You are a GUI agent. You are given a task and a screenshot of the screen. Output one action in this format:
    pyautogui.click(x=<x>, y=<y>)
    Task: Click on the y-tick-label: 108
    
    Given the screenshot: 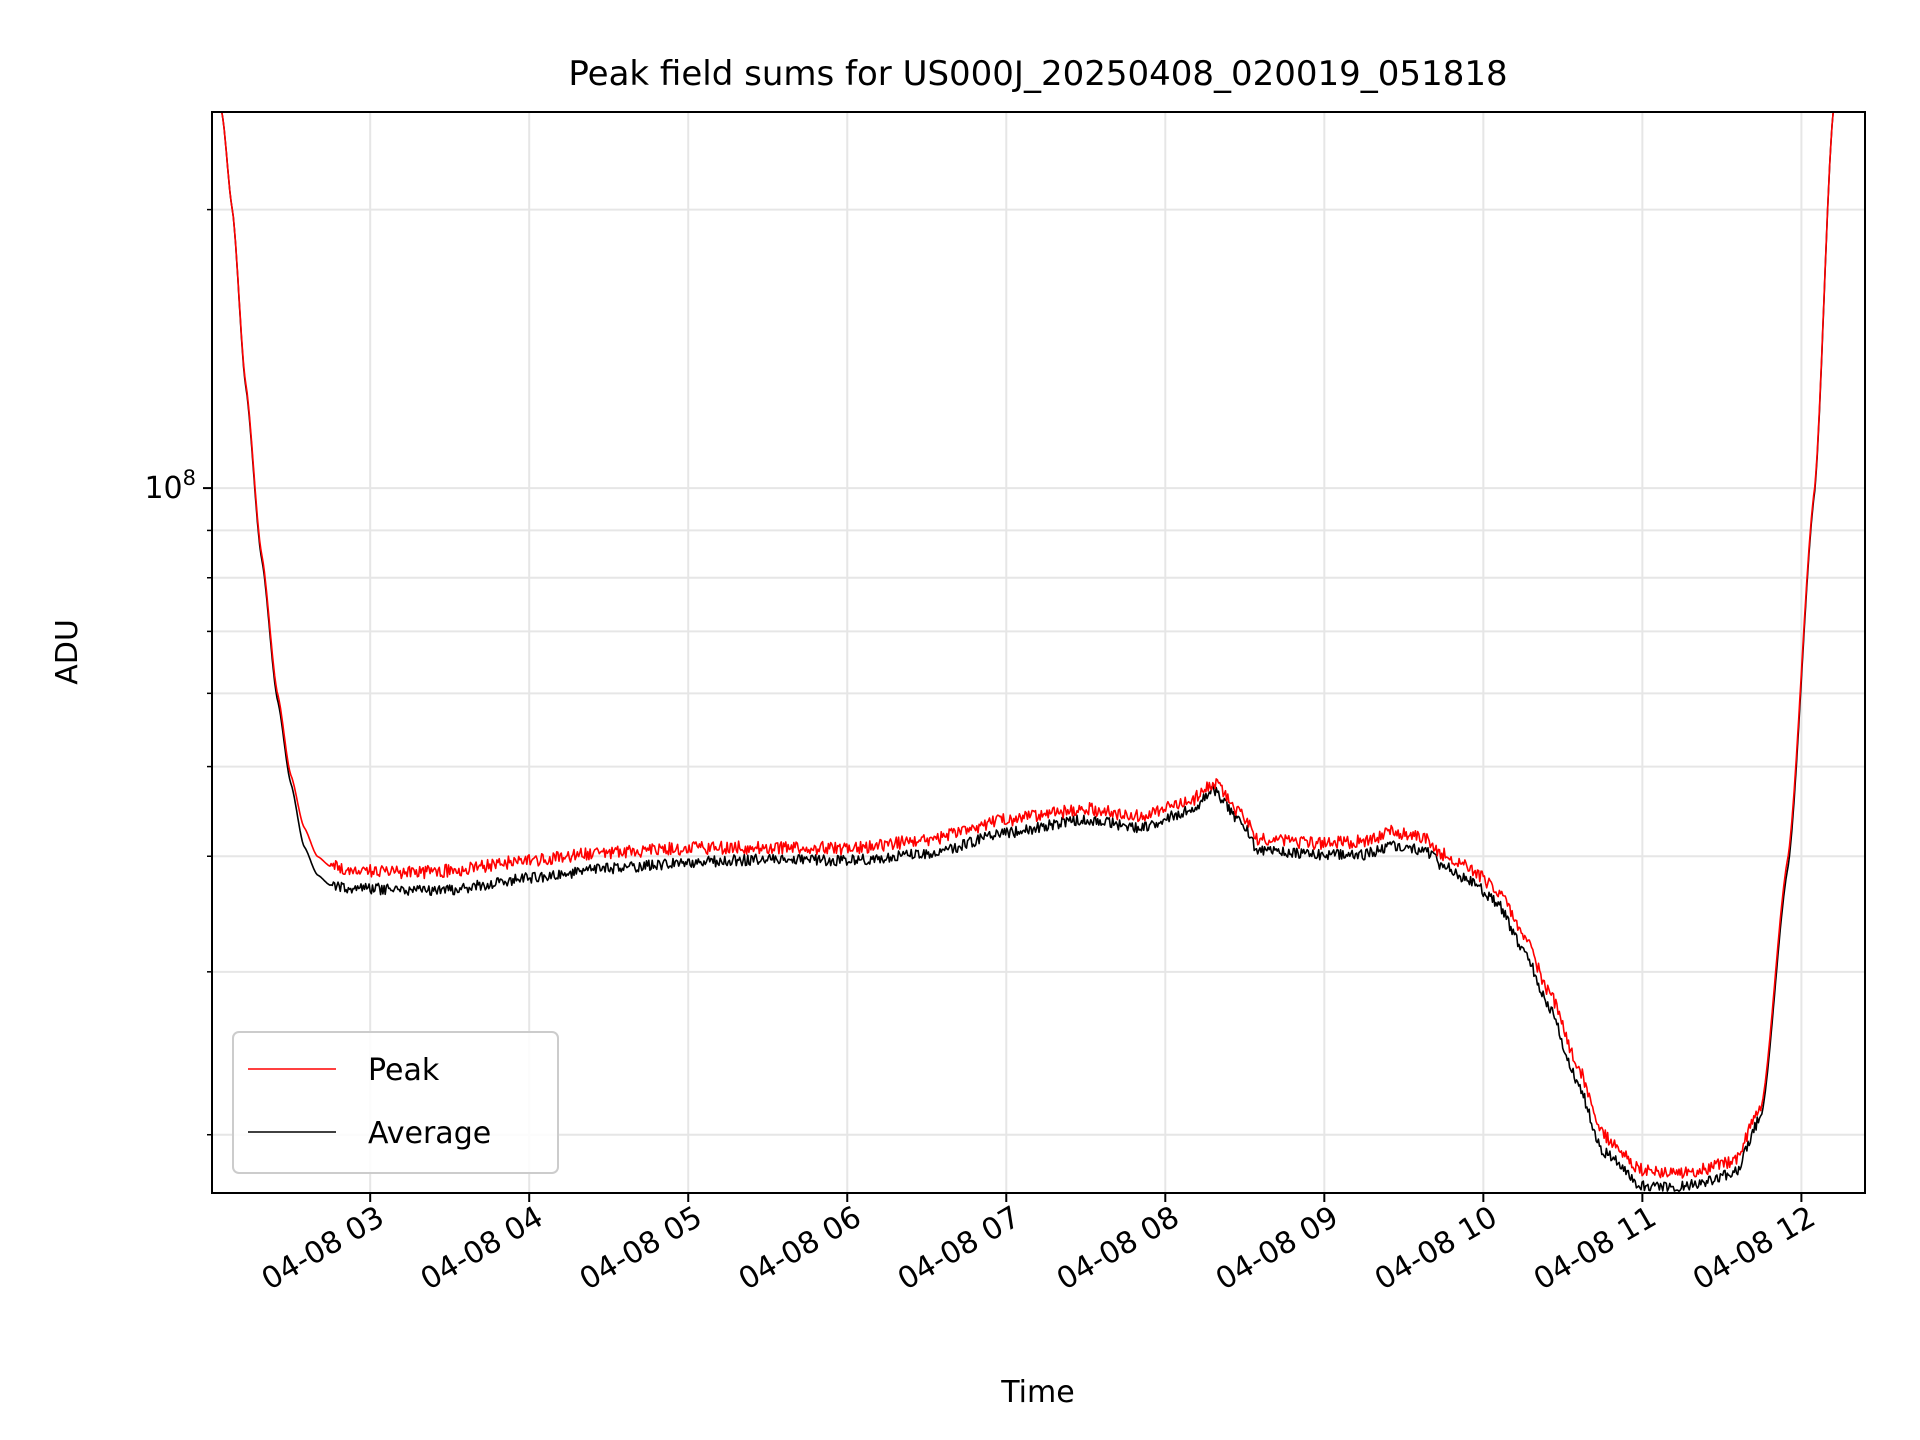 What is the action you would take?
    pyautogui.click(x=170, y=486)
    